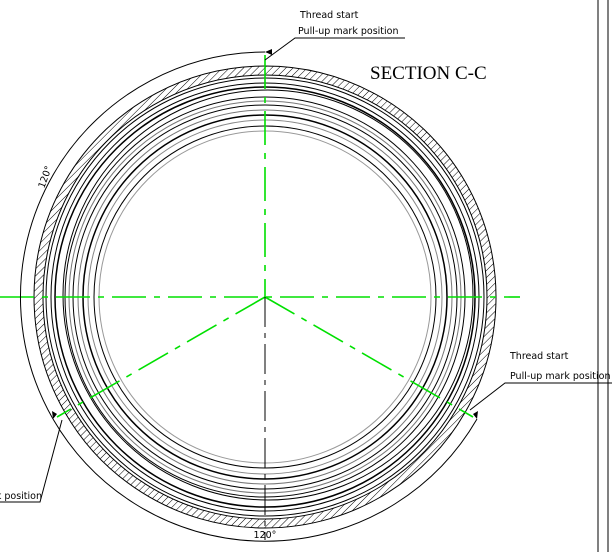 The image size is (612, 552). Describe the element at coordinates (428, 73) in the screenshot. I see `section-title: SECTION C-C` at that location.